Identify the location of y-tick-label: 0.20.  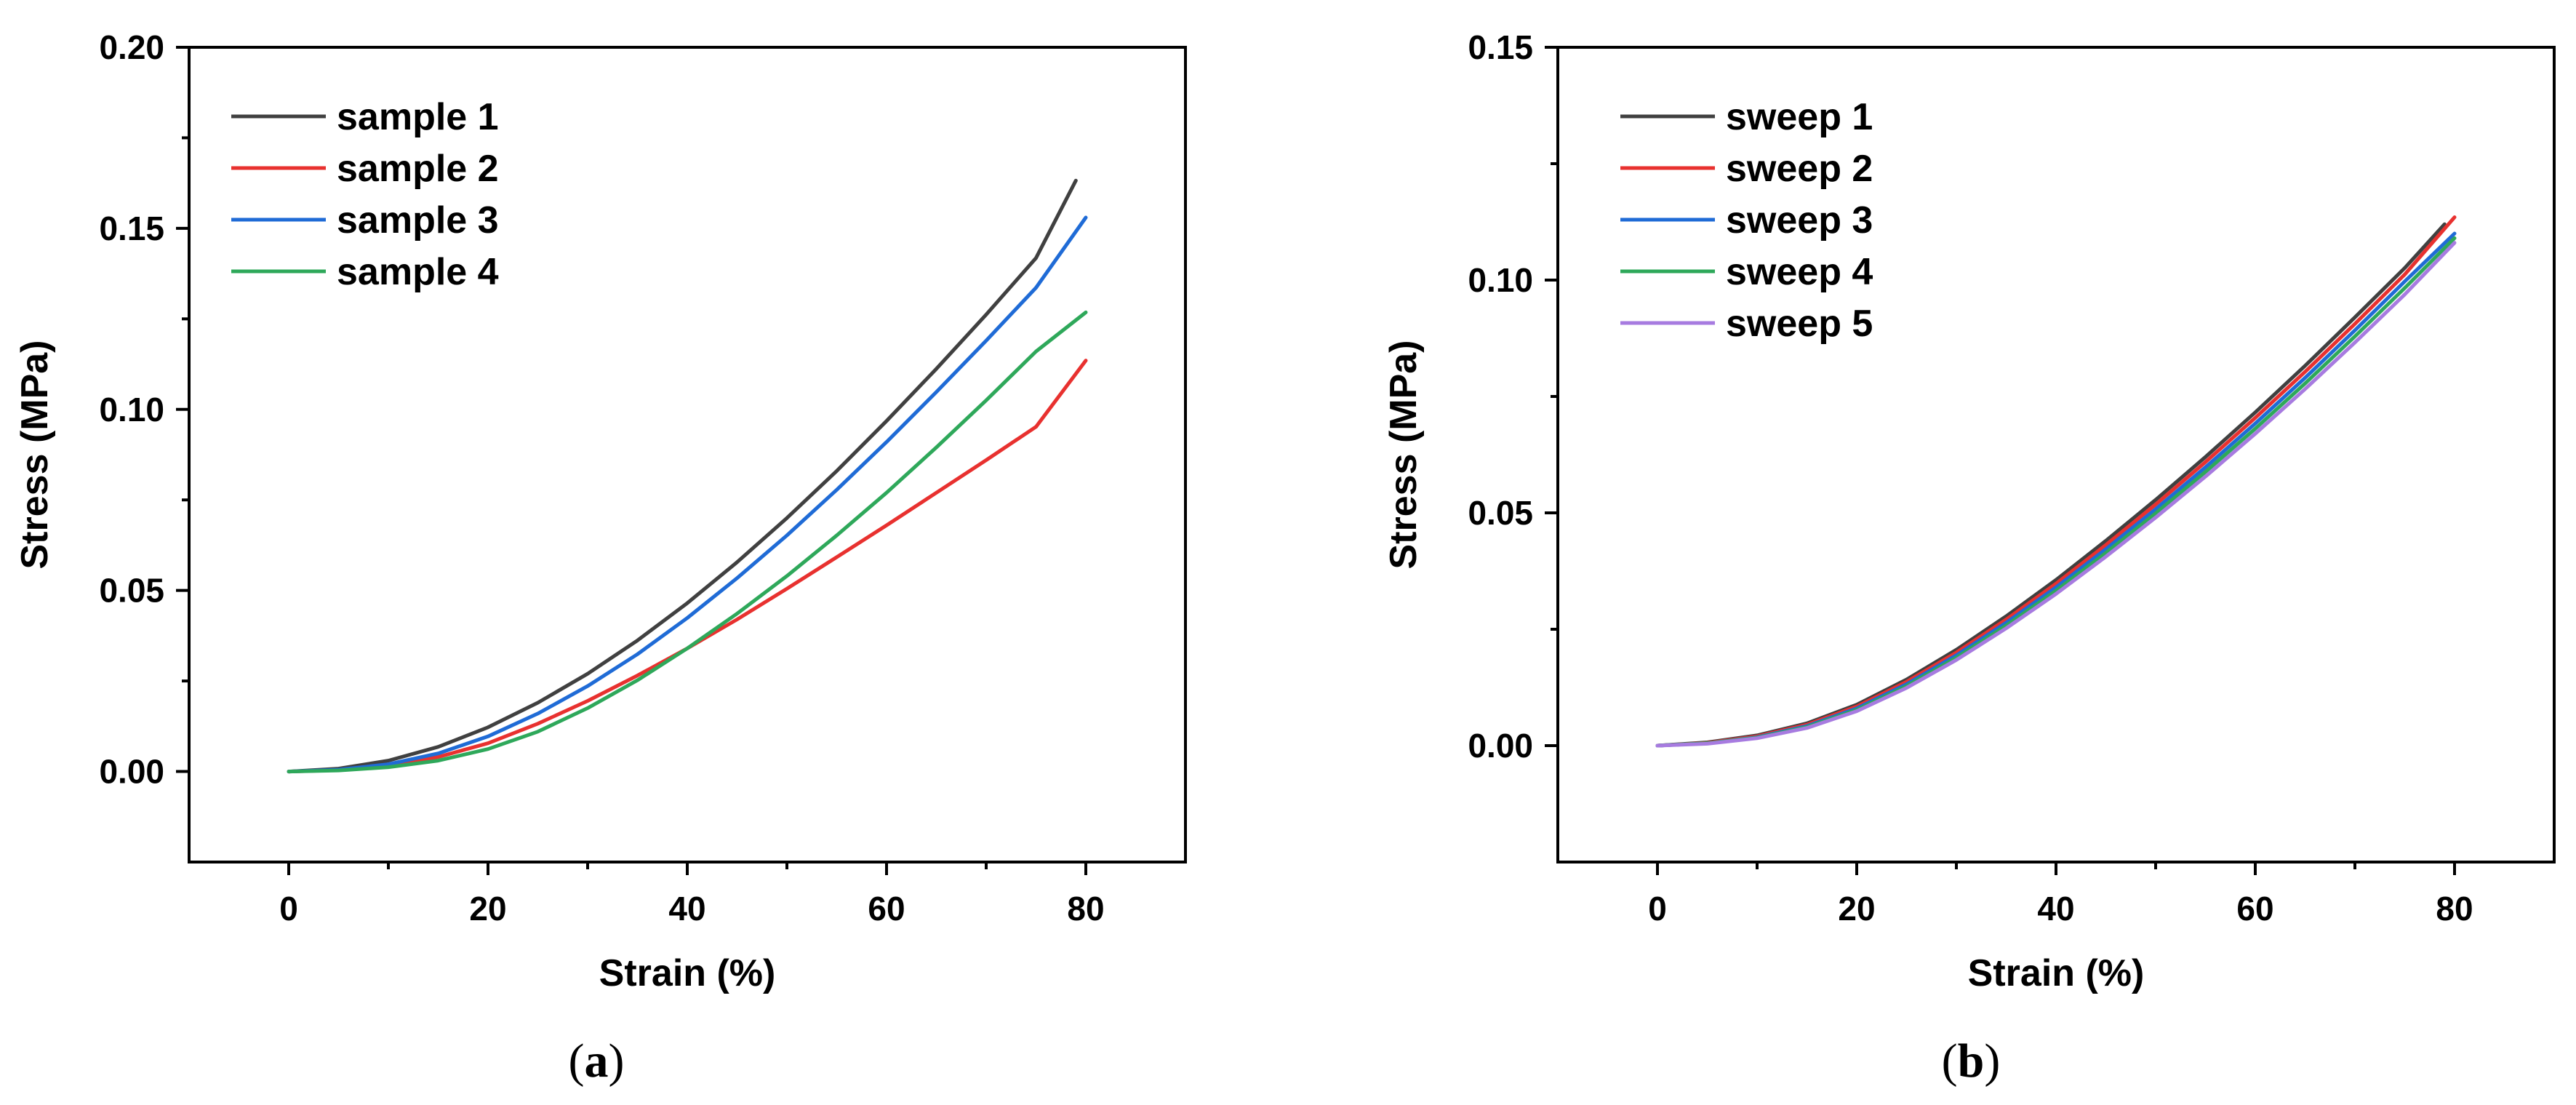
(131, 47).